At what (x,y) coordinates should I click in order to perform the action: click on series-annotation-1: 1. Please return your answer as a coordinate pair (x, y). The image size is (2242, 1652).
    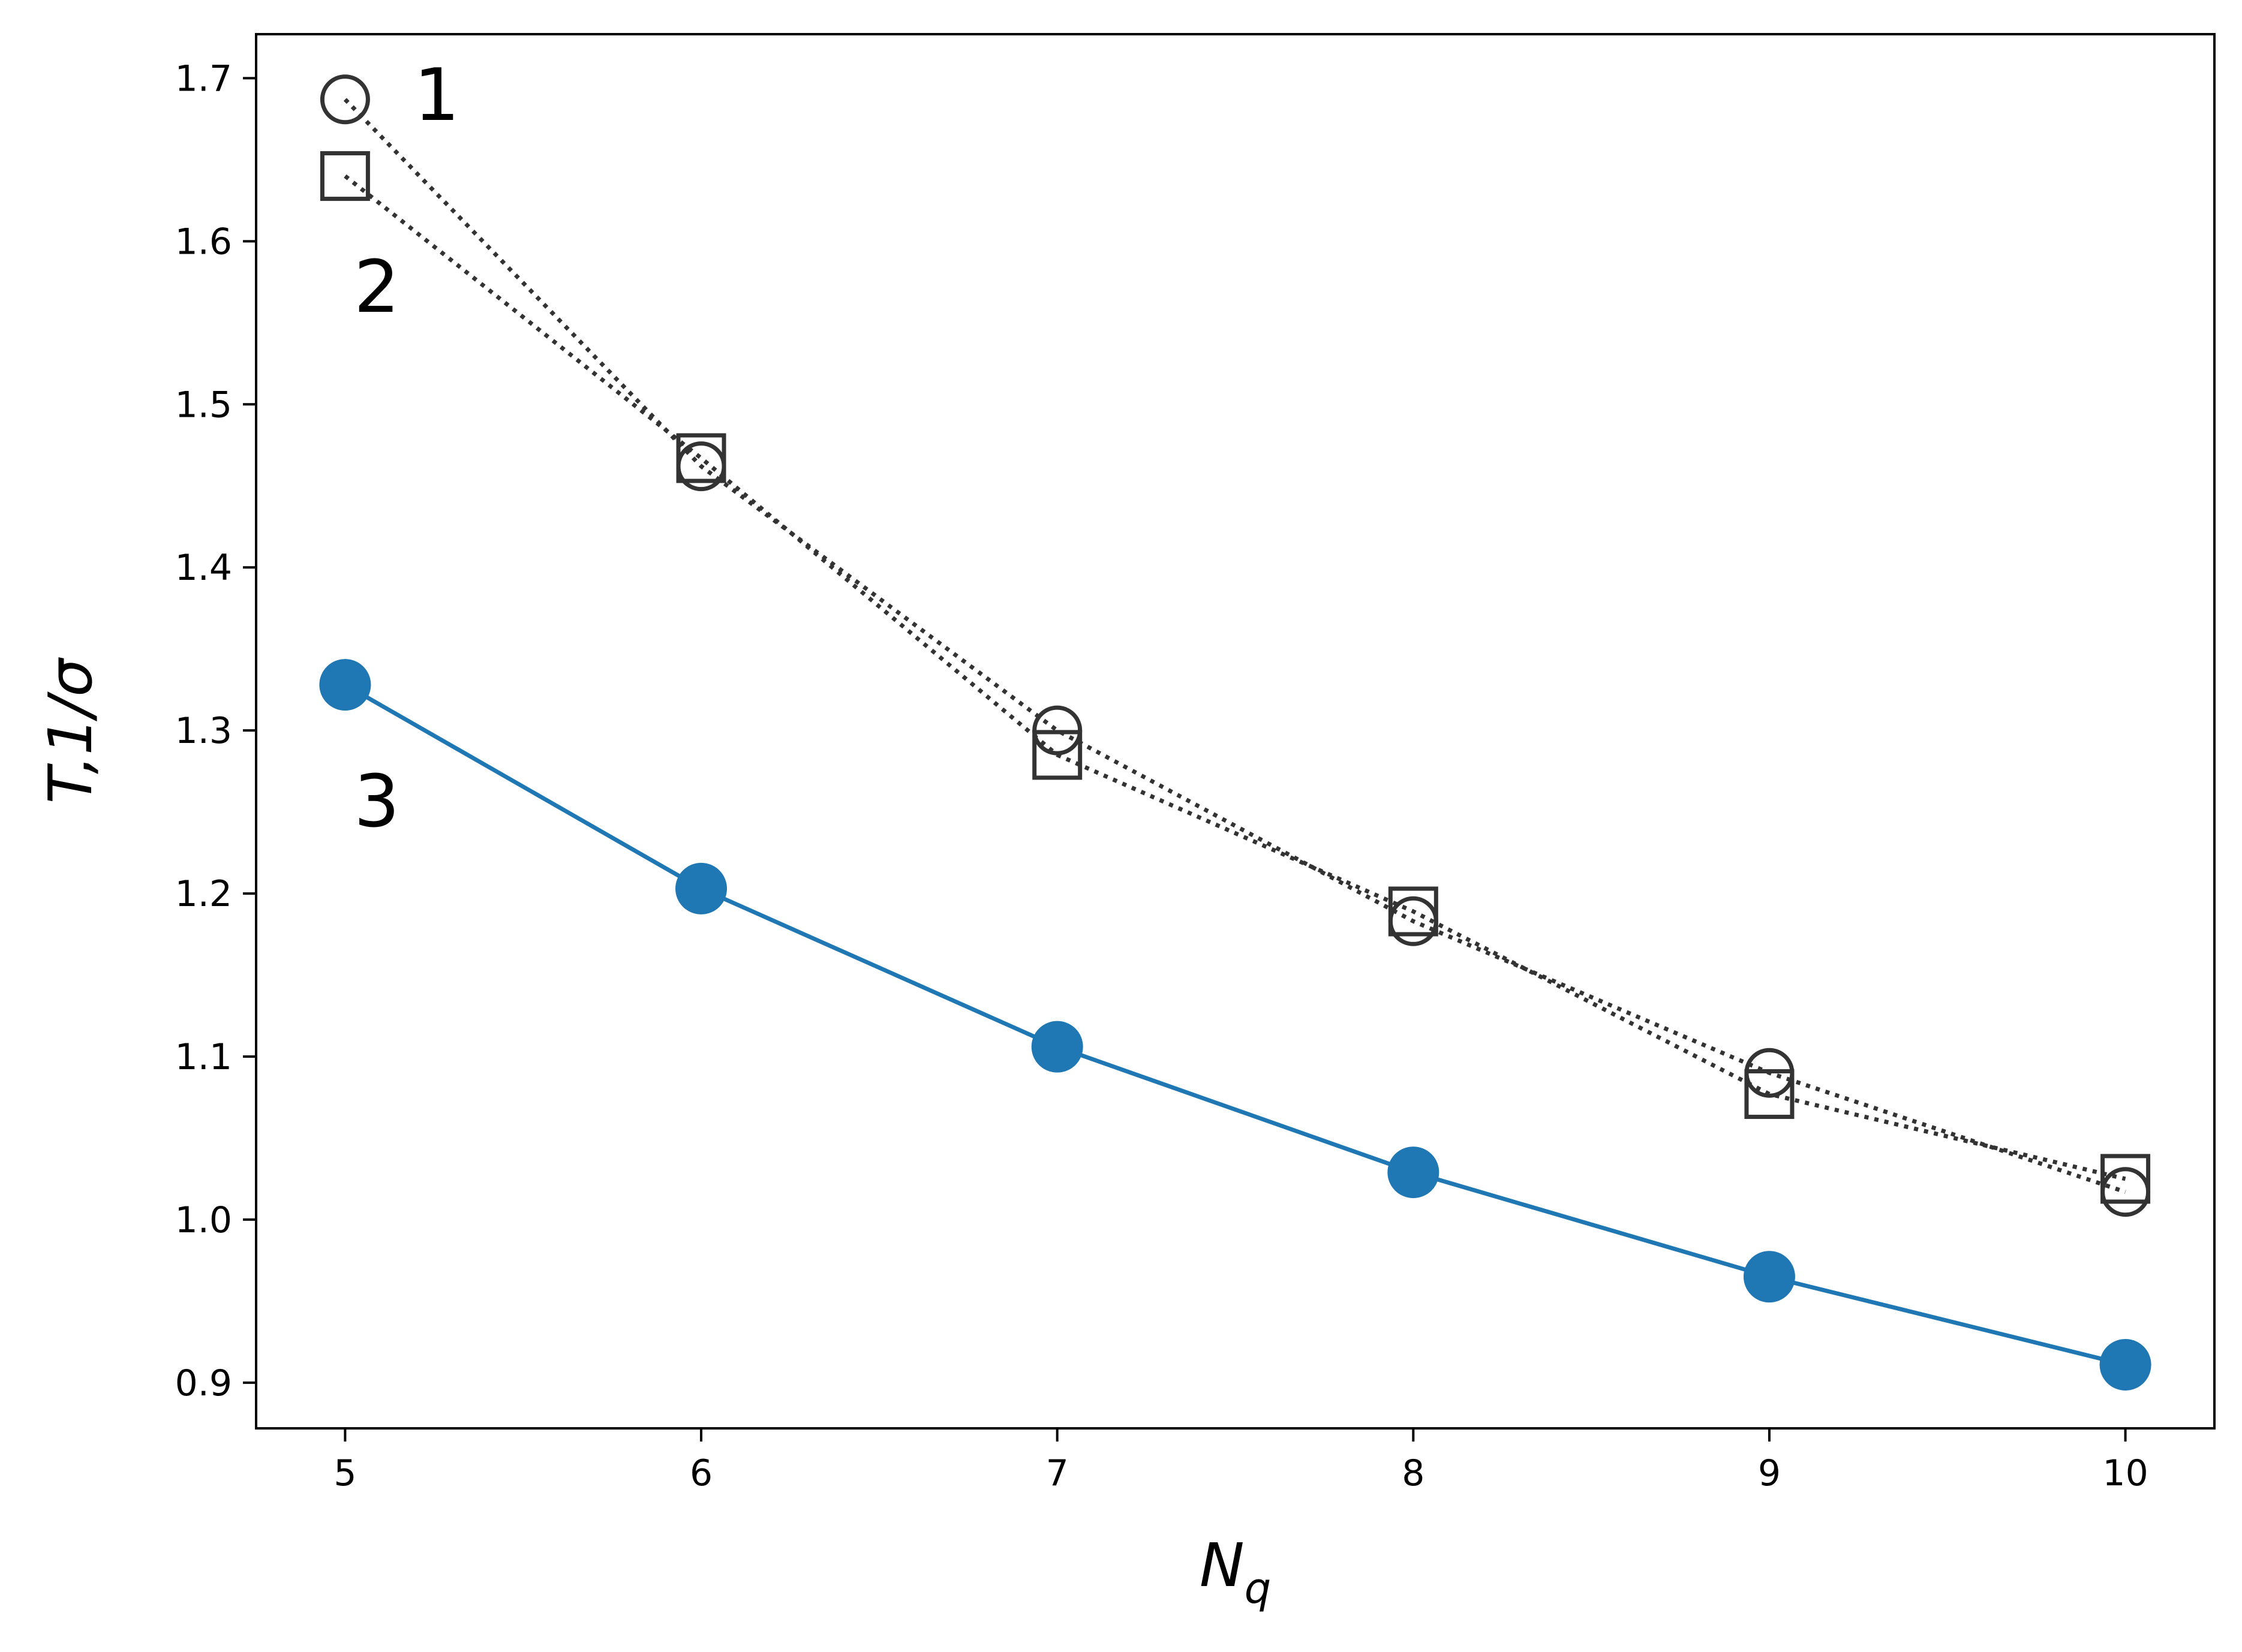
    Looking at the image, I should click on (437, 95).